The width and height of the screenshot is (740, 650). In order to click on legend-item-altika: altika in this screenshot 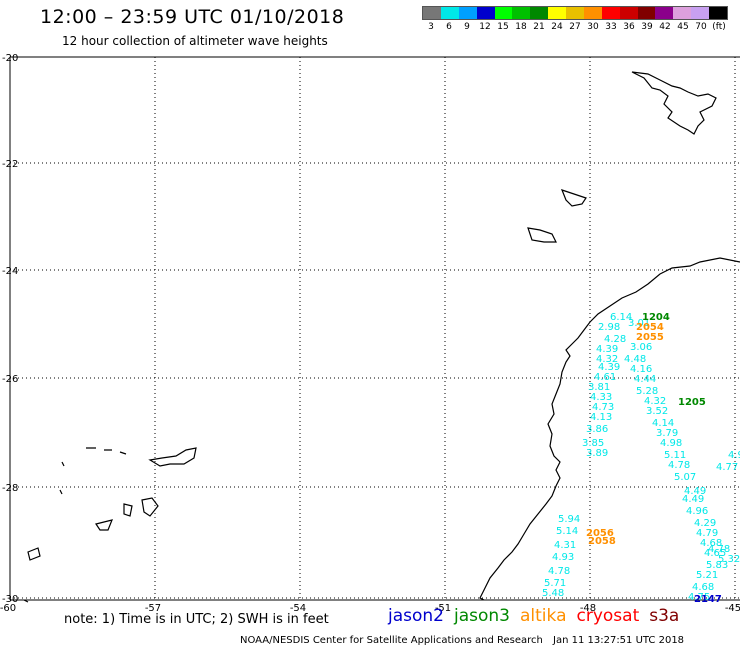, I will do `click(543, 616)`.